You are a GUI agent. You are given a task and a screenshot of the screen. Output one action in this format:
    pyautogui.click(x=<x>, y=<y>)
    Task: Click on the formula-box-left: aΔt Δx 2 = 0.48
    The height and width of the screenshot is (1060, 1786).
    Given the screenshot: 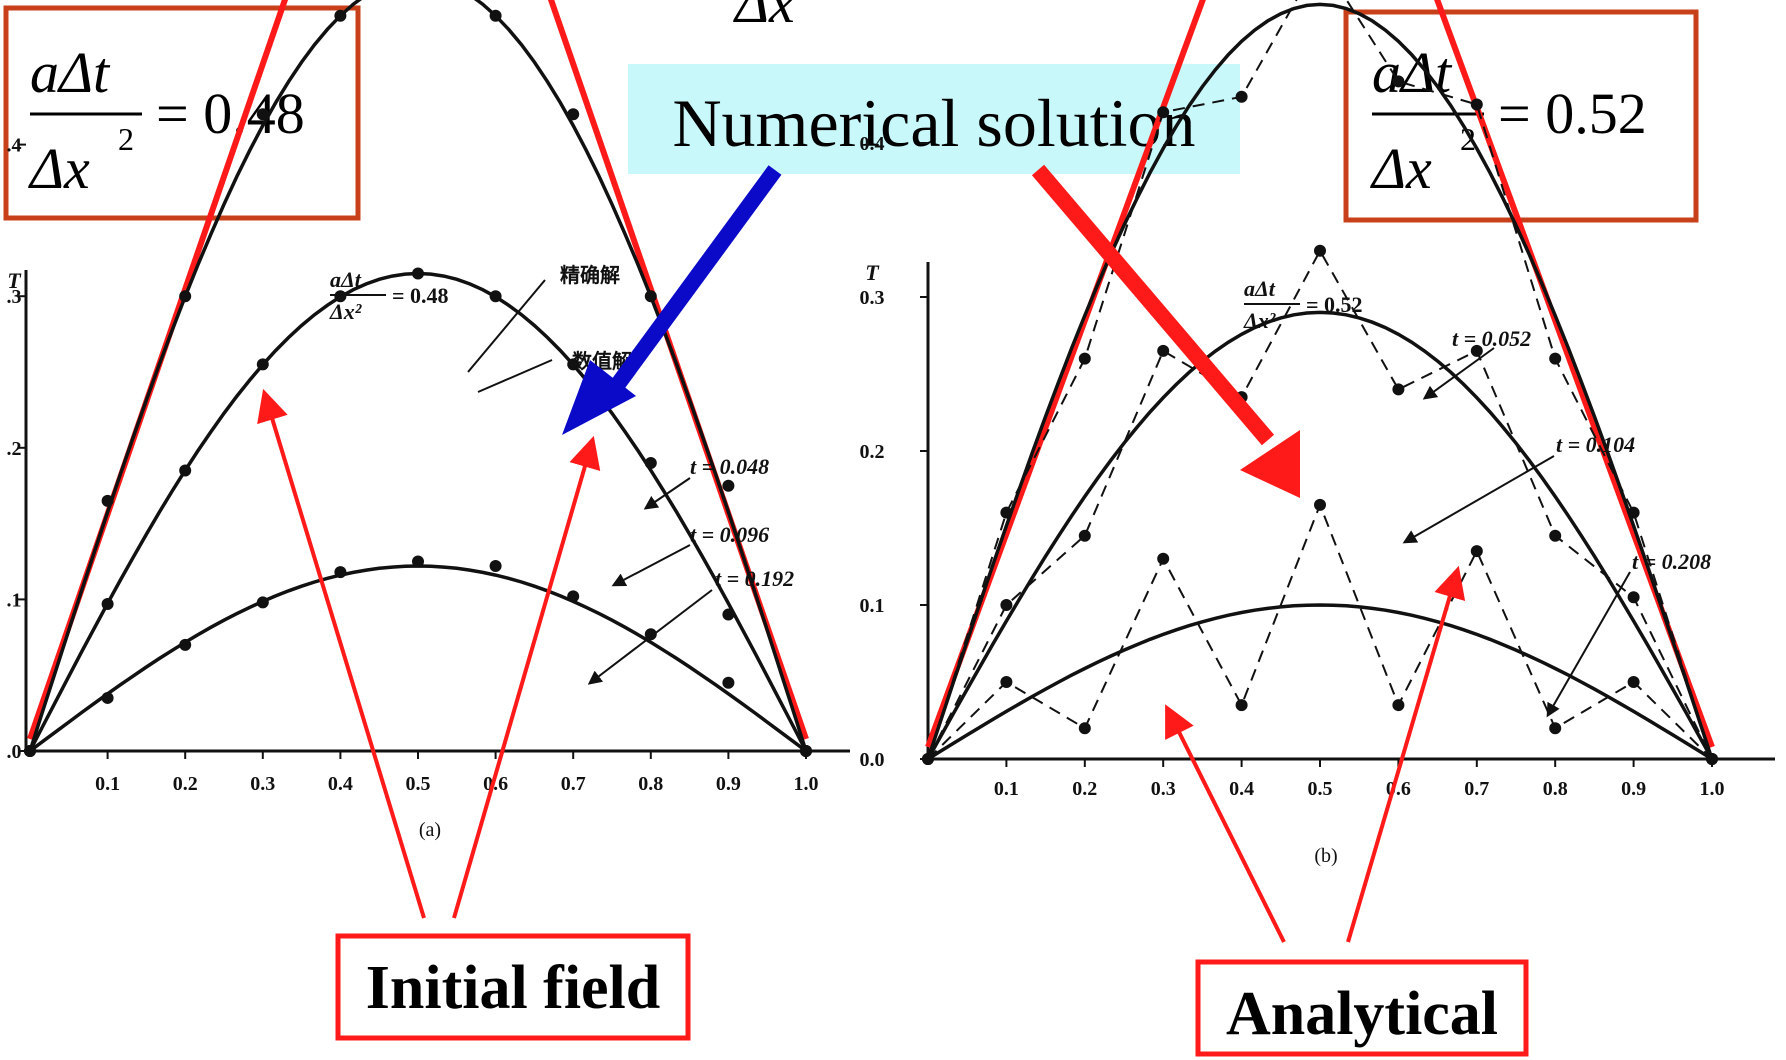 What is the action you would take?
    pyautogui.click(x=182, y=113)
    